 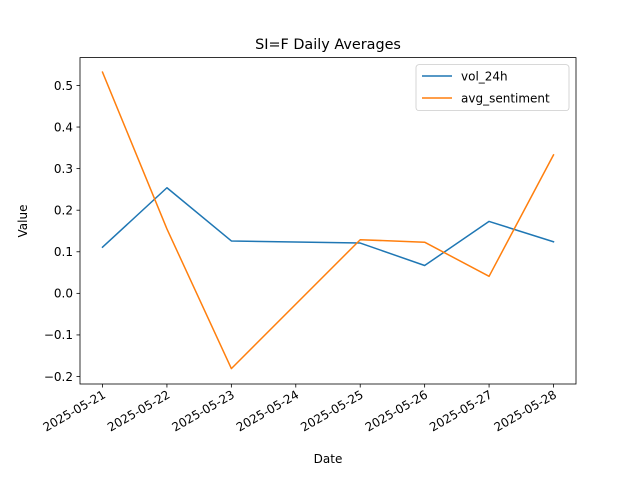 I want to click on y-tick-label: 0.1, so click(x=63, y=252).